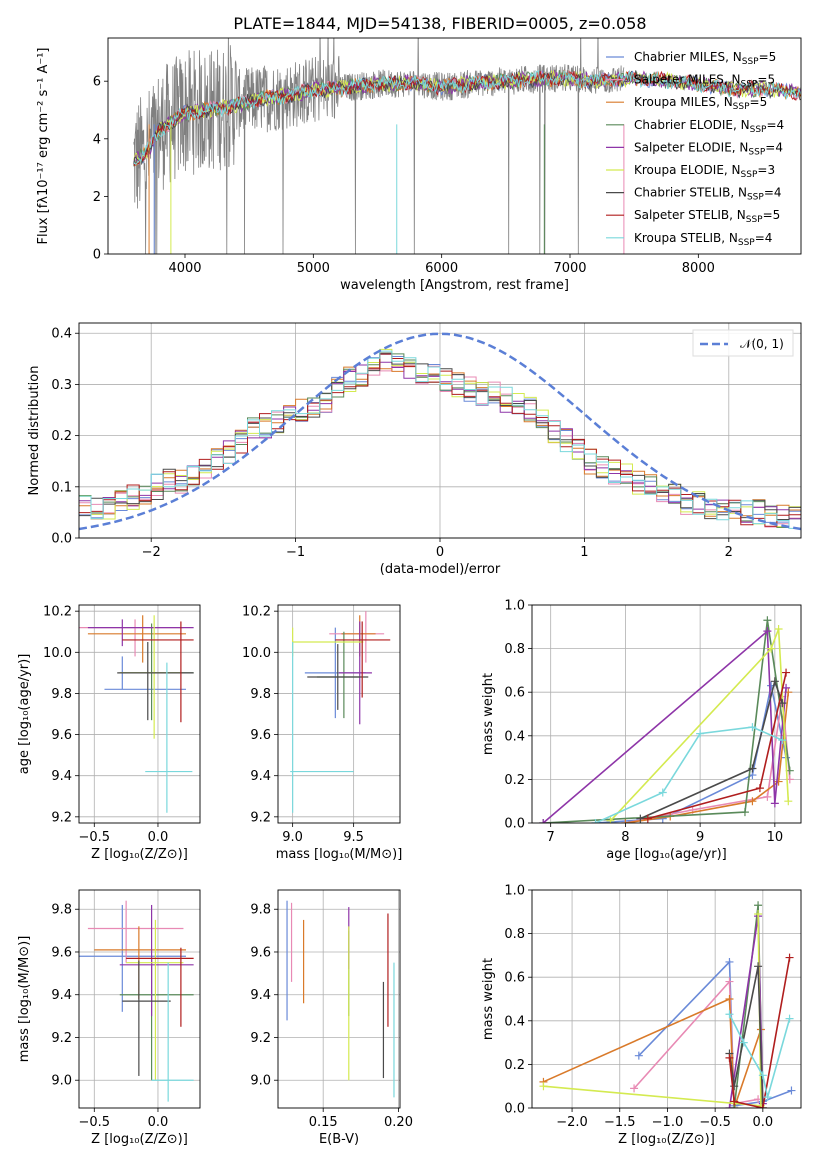 The height and width of the screenshot is (1170, 819). I want to click on x-tick-label: 0, so click(440, 552).